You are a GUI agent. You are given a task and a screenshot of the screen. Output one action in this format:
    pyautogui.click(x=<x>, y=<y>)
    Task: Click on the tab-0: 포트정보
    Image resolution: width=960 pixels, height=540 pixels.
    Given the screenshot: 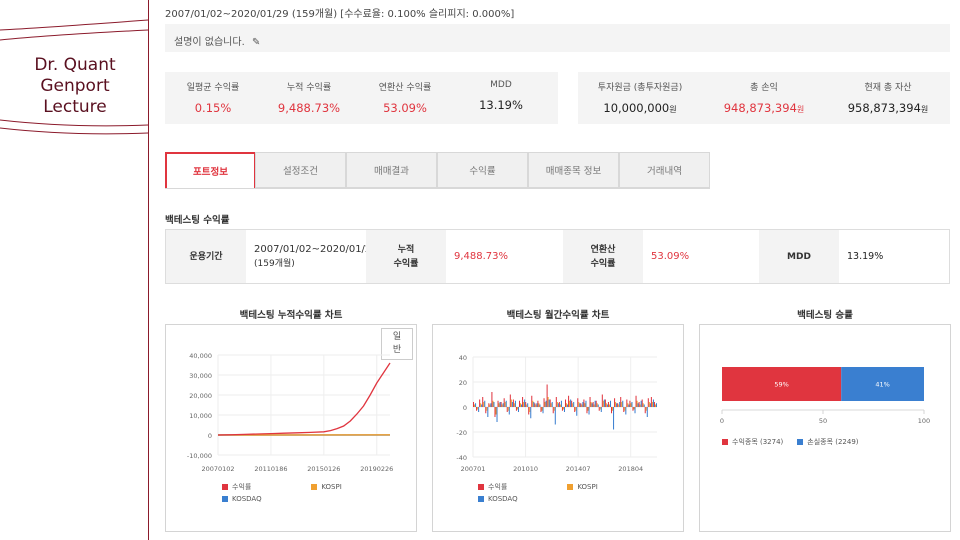 What is the action you would take?
    pyautogui.click(x=210, y=170)
    